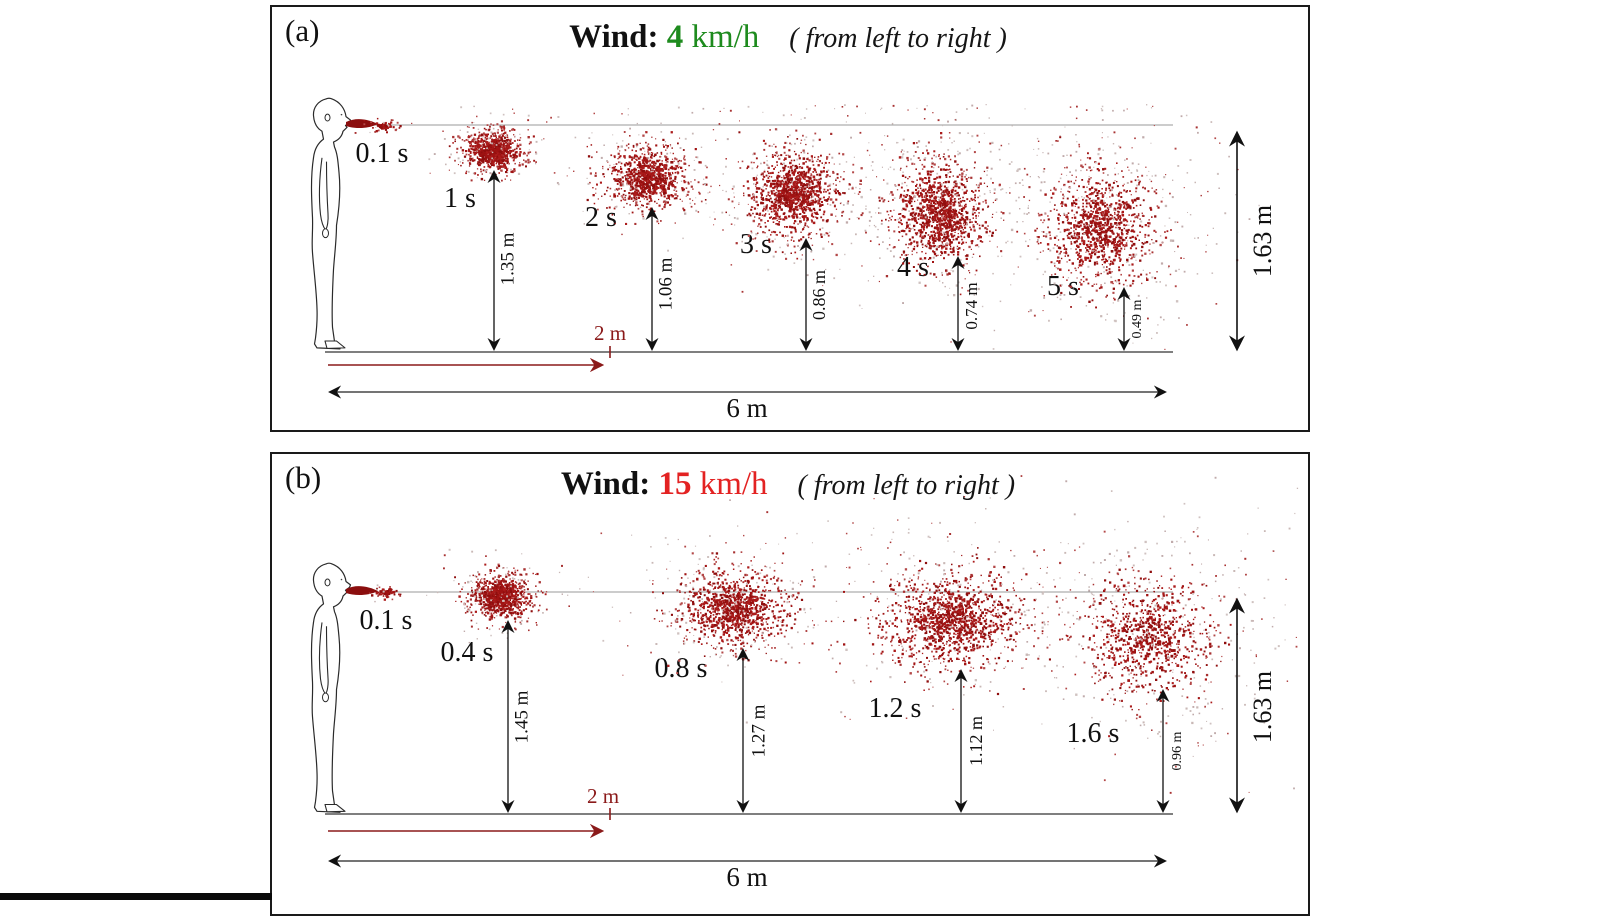 The image size is (1600, 916). Describe the element at coordinates (1262, 707) in the screenshot. I see `person-height-value-b: 1.63 m` at that location.